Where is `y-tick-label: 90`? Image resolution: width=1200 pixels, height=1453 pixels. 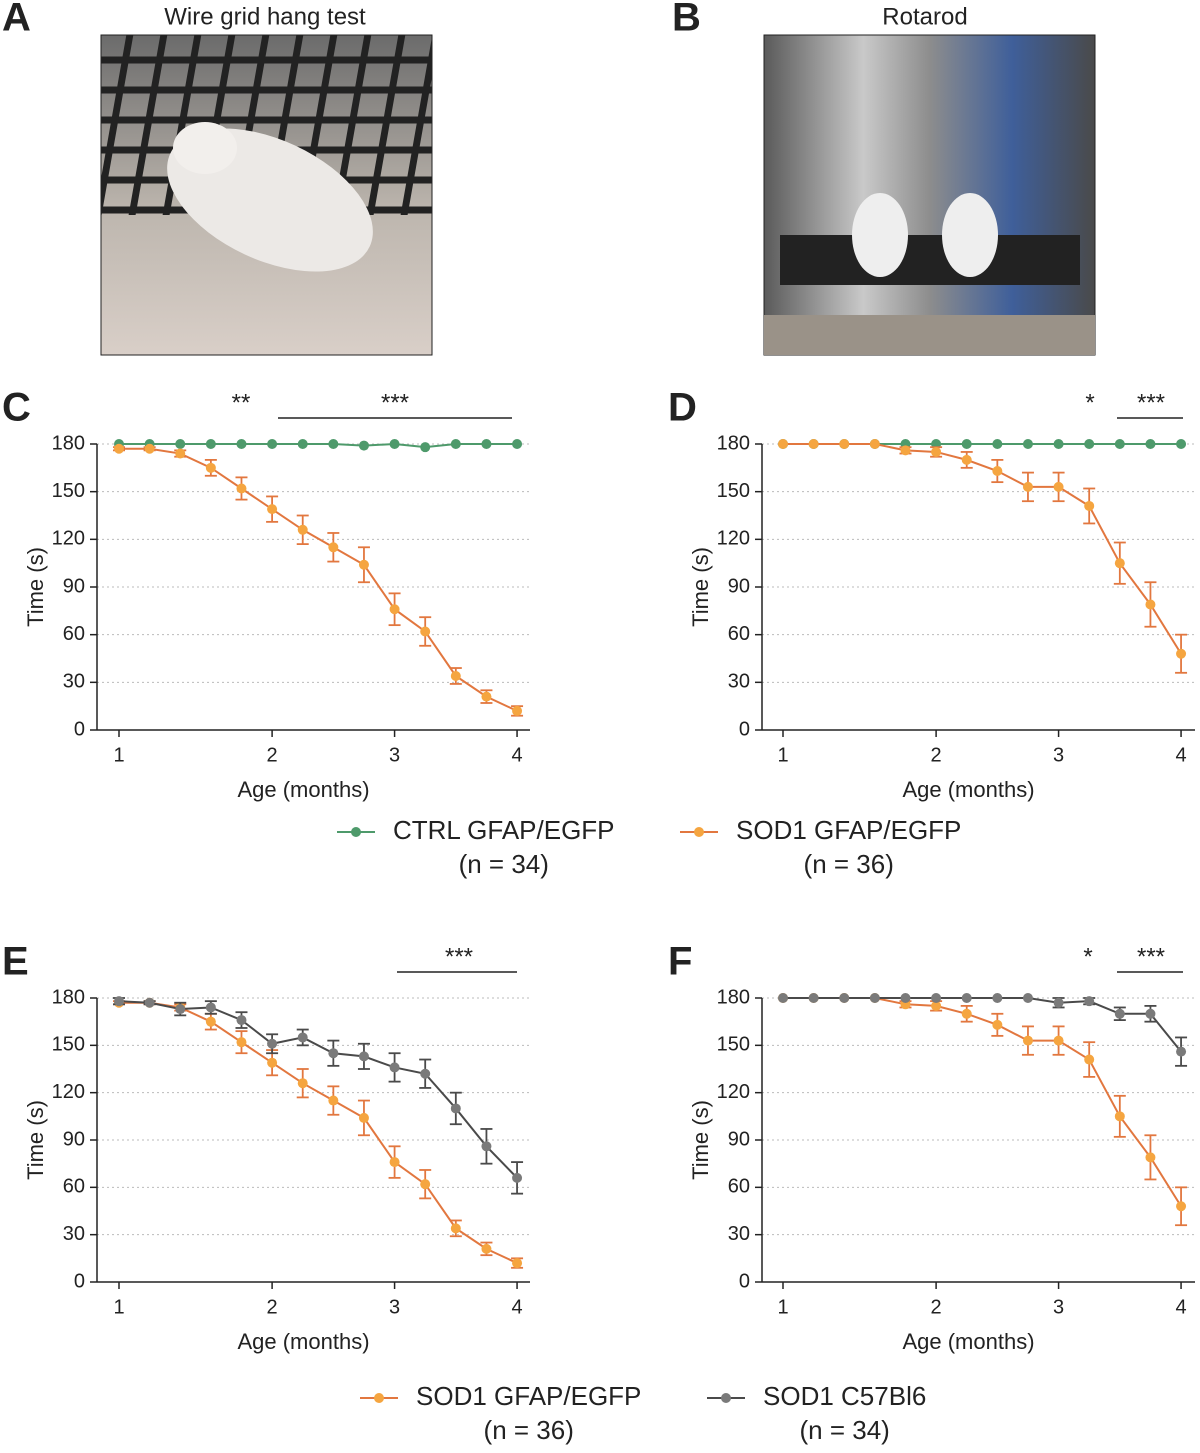
y-tick-label: 90 is located at coordinates (739, 586).